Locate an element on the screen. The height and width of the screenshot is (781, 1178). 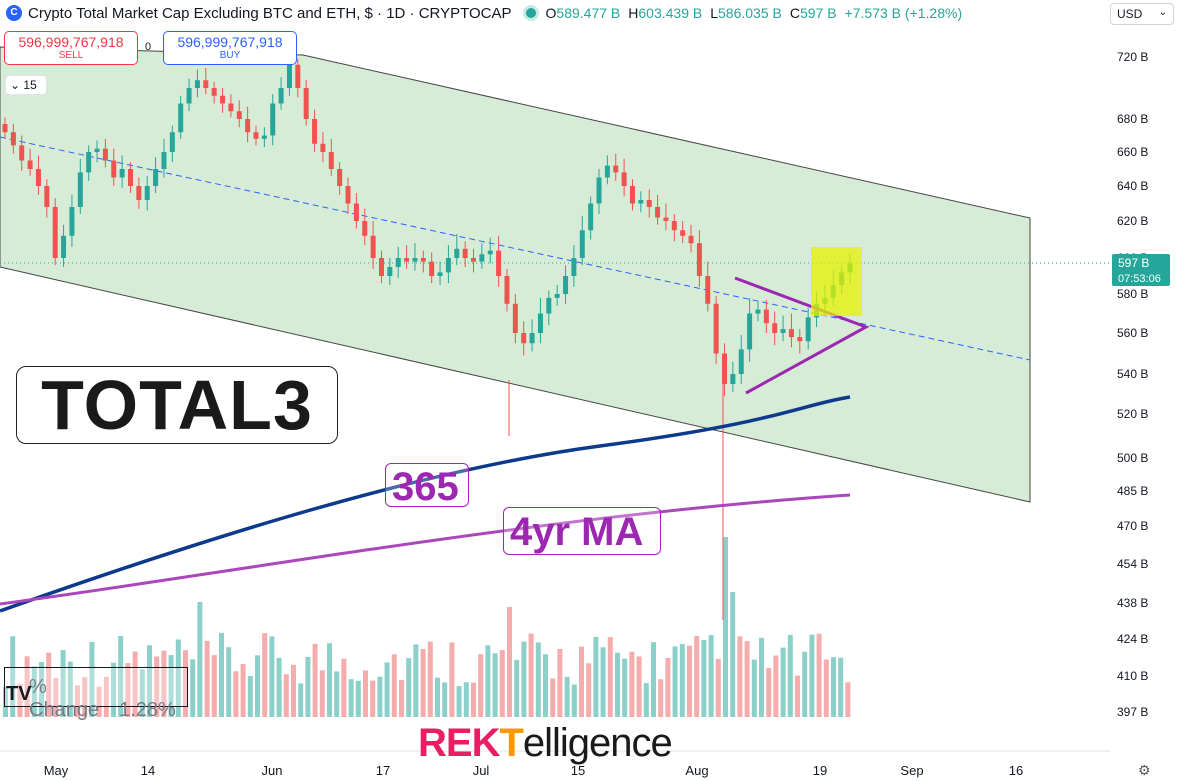
price-tag is located at coordinates (1141, 270).